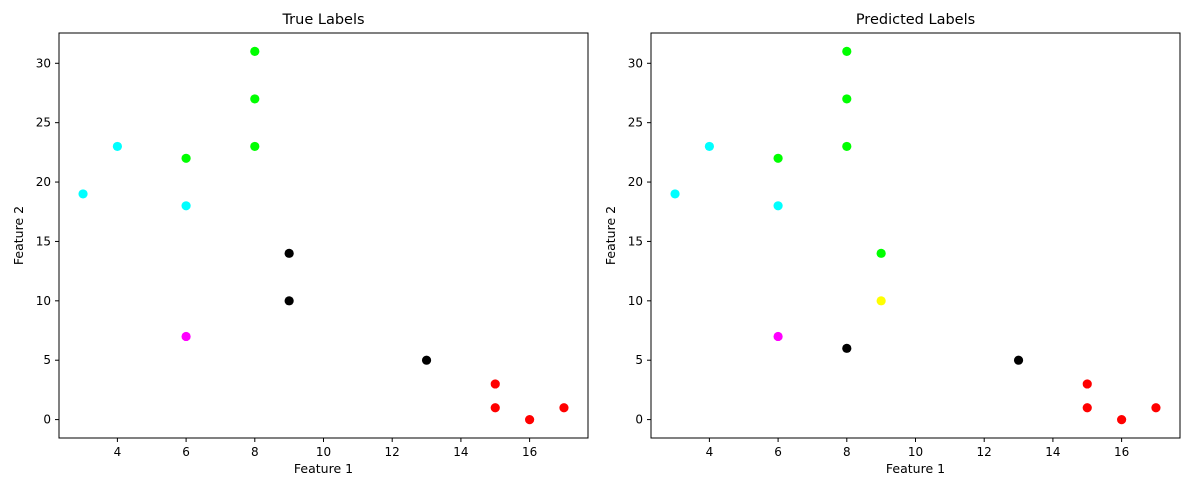 The height and width of the screenshot is (490, 1189). What do you see at coordinates (915, 20) in the screenshot?
I see `chart-title: Predicted Labels` at bounding box center [915, 20].